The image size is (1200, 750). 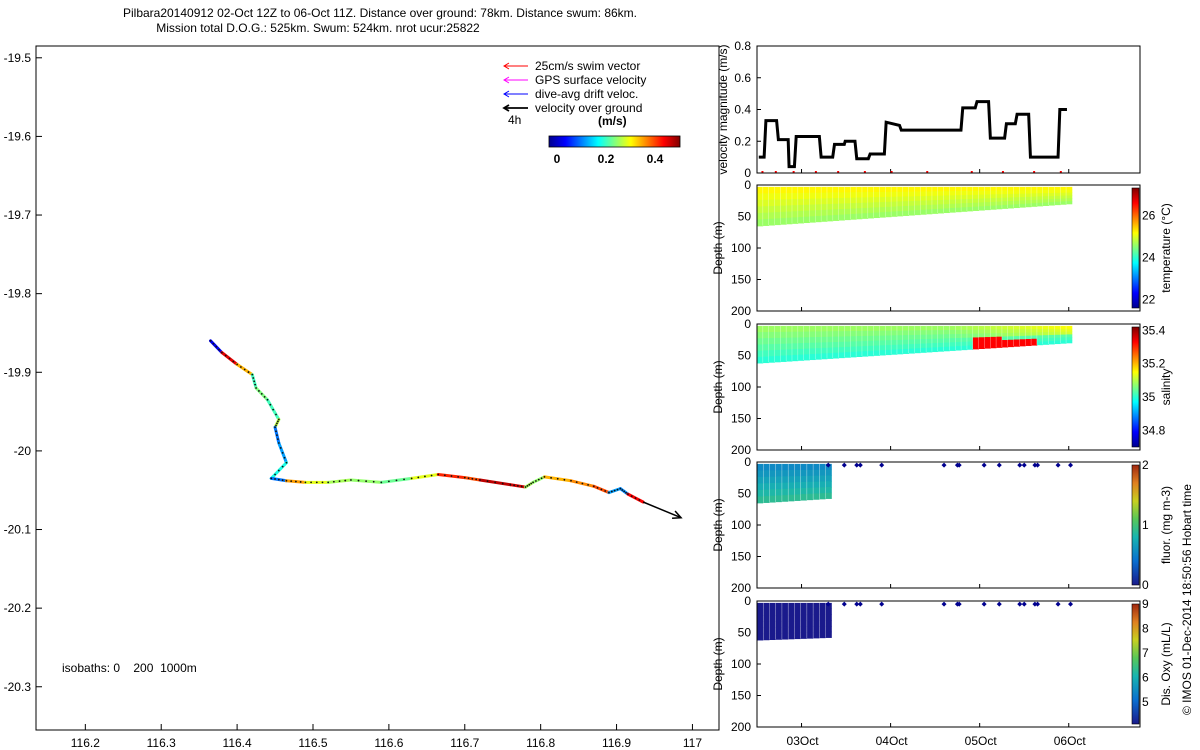 I want to click on velocity-line, so click(x=912, y=134).